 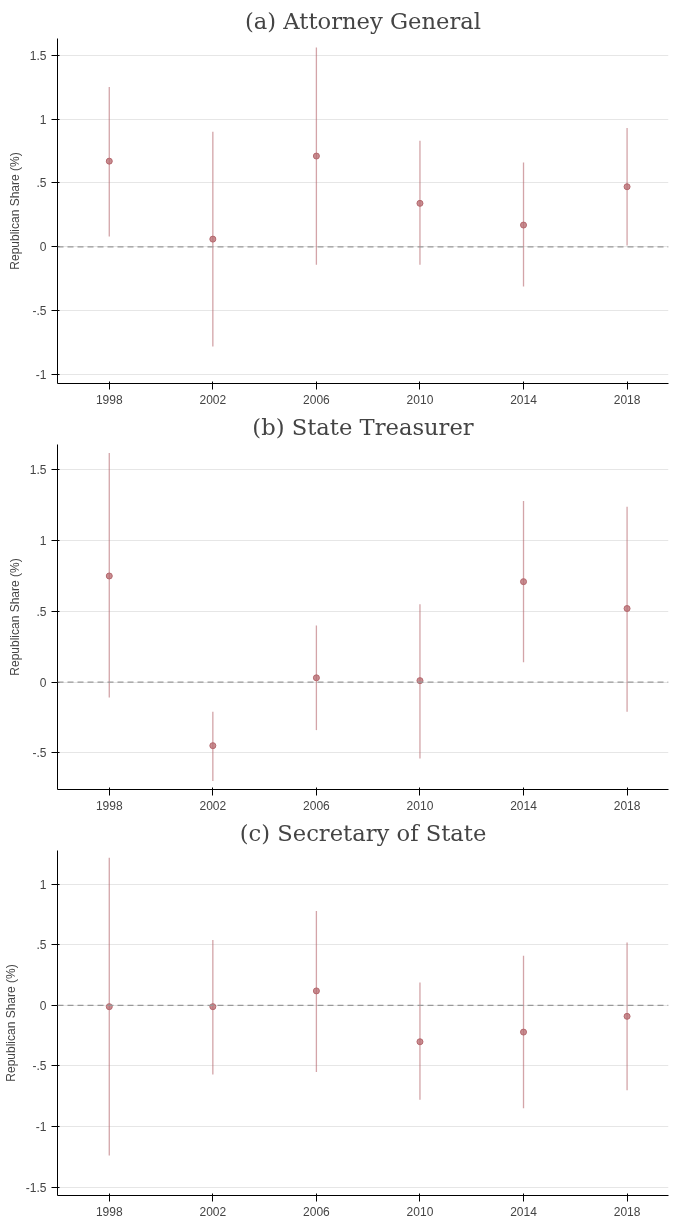 What do you see at coordinates (363, 20) in the screenshot?
I see `chart-title: (a) Attorney General` at bounding box center [363, 20].